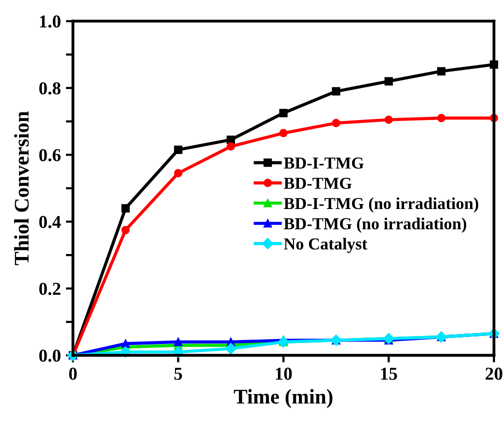 The height and width of the screenshot is (423, 503). What do you see at coordinates (178, 374) in the screenshot?
I see `x-tick-label: 5` at bounding box center [178, 374].